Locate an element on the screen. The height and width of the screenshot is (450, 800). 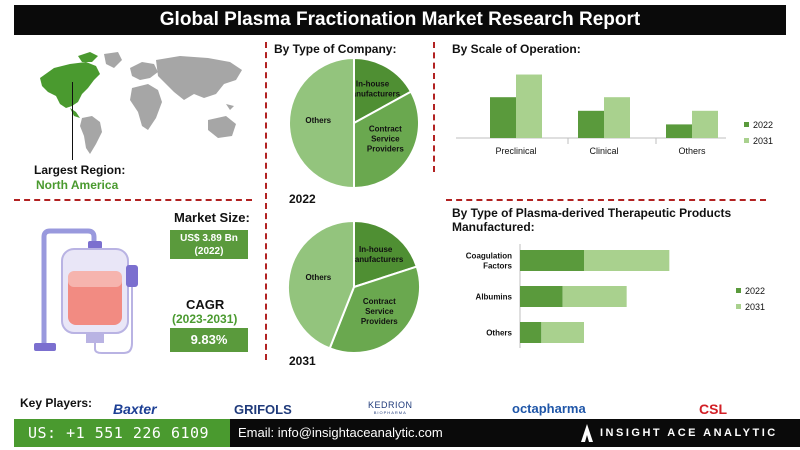
market-size-label: Market Size: is located at coordinates (212, 217).